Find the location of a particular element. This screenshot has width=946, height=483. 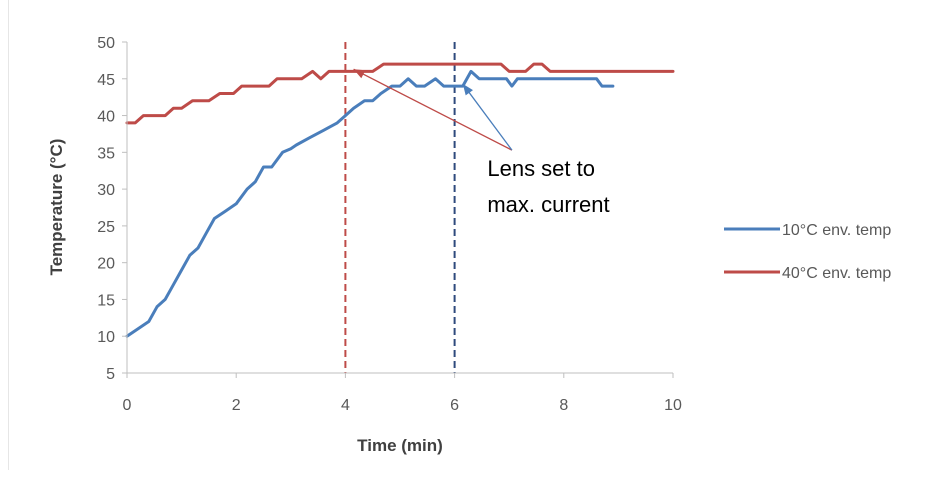

y-tick-label: 5 is located at coordinates (110, 374).